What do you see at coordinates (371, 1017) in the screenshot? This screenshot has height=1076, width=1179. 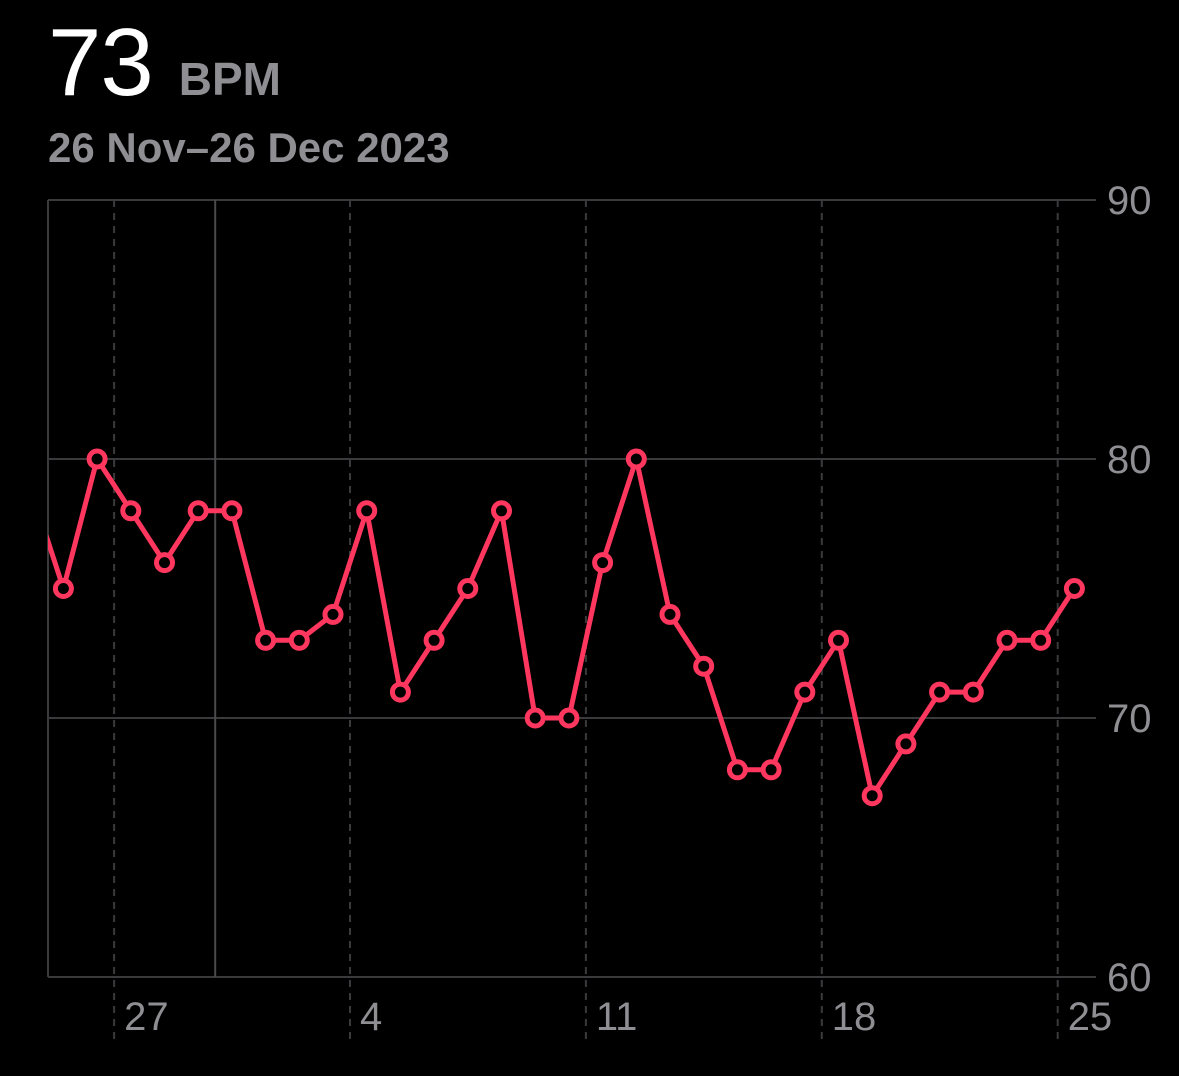 I see `x-tick-label: 4` at bounding box center [371, 1017].